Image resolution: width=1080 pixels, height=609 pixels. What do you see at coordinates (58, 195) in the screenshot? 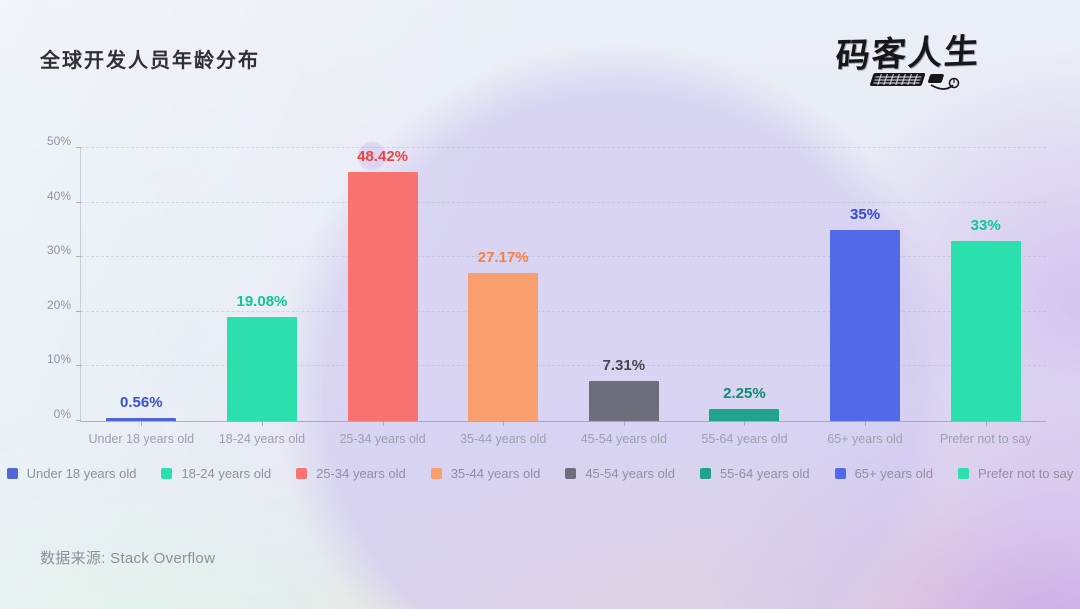
I see `y-axis-tick-label: 40%` at bounding box center [58, 195].